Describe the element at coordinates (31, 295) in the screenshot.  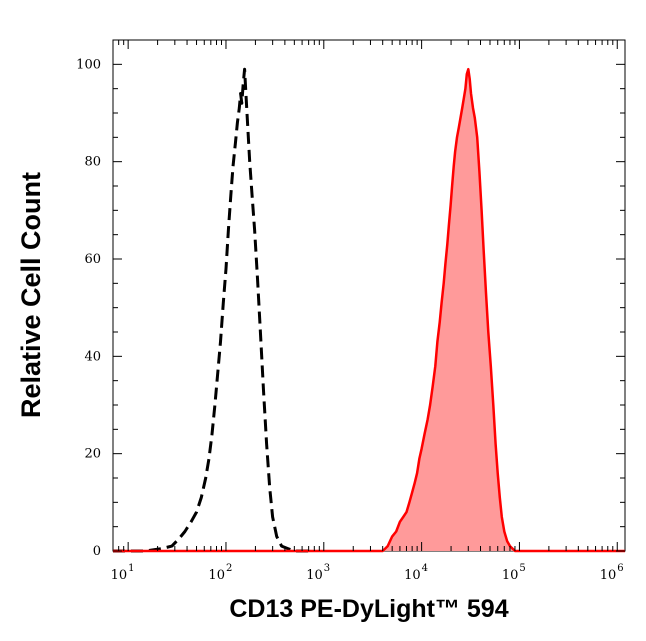
I see `y-axis-label: Relative Cell Count` at that location.